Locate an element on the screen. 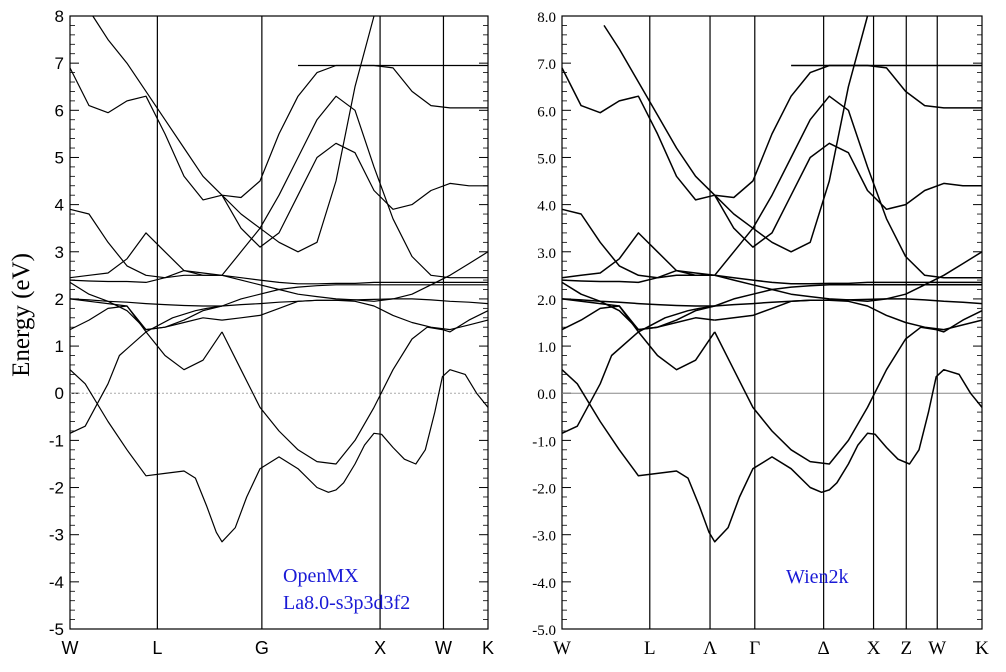 This screenshot has width=1006, height=672. right-y-tick-label: -3.0 is located at coordinates (544, 537).